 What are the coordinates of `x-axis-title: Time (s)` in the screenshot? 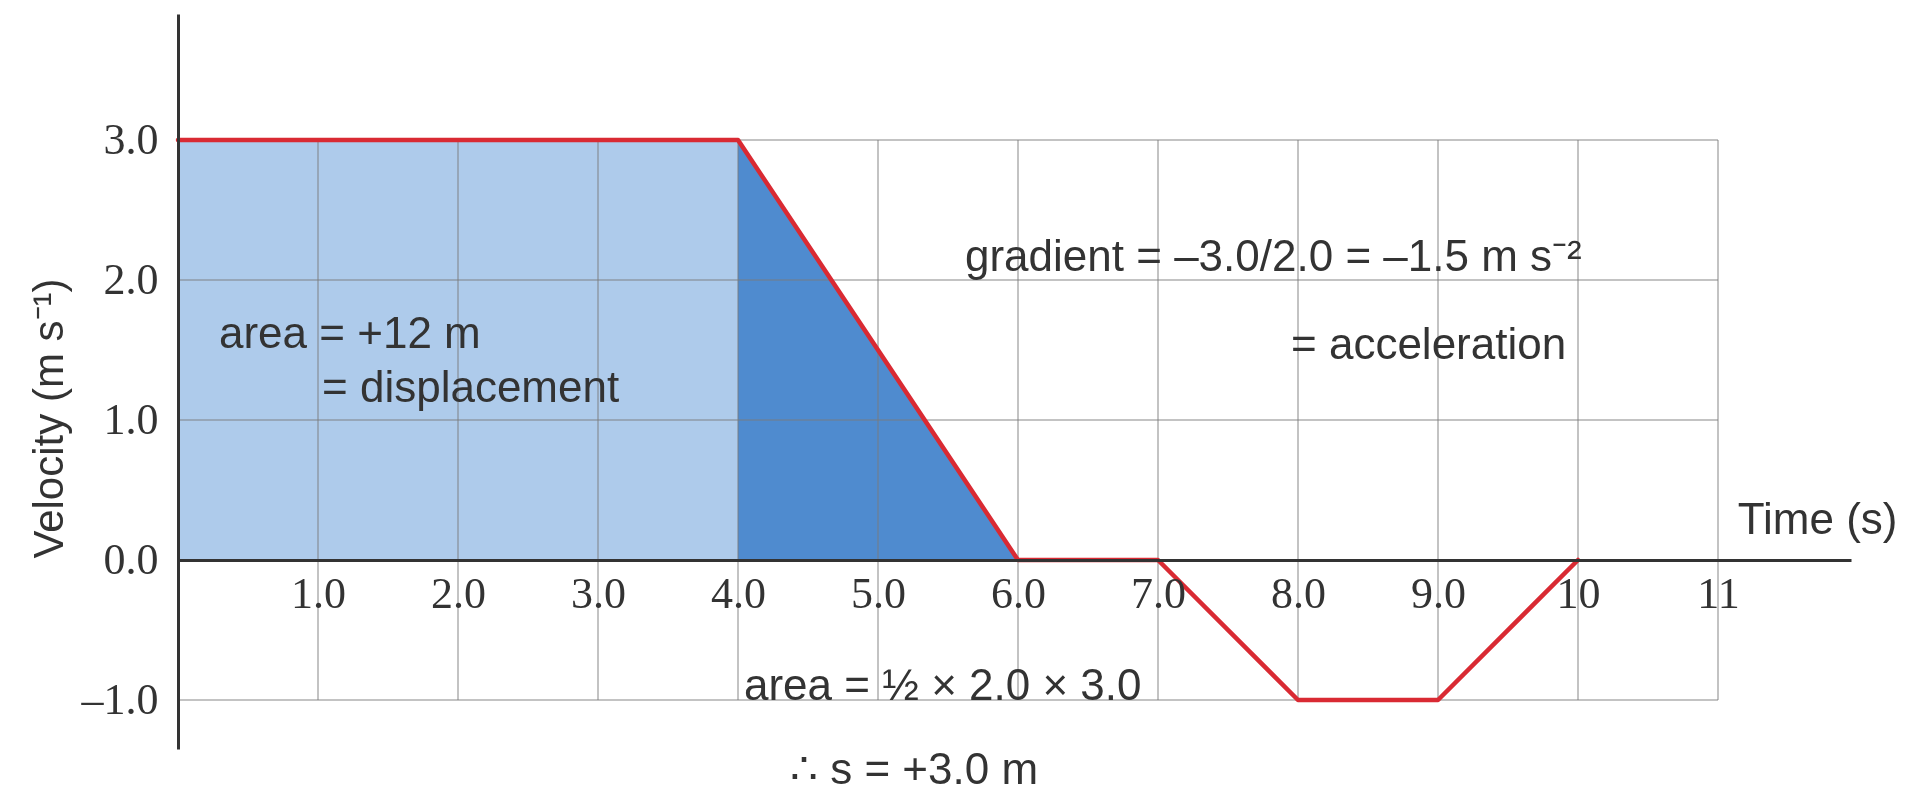 It's located at (1817, 518).